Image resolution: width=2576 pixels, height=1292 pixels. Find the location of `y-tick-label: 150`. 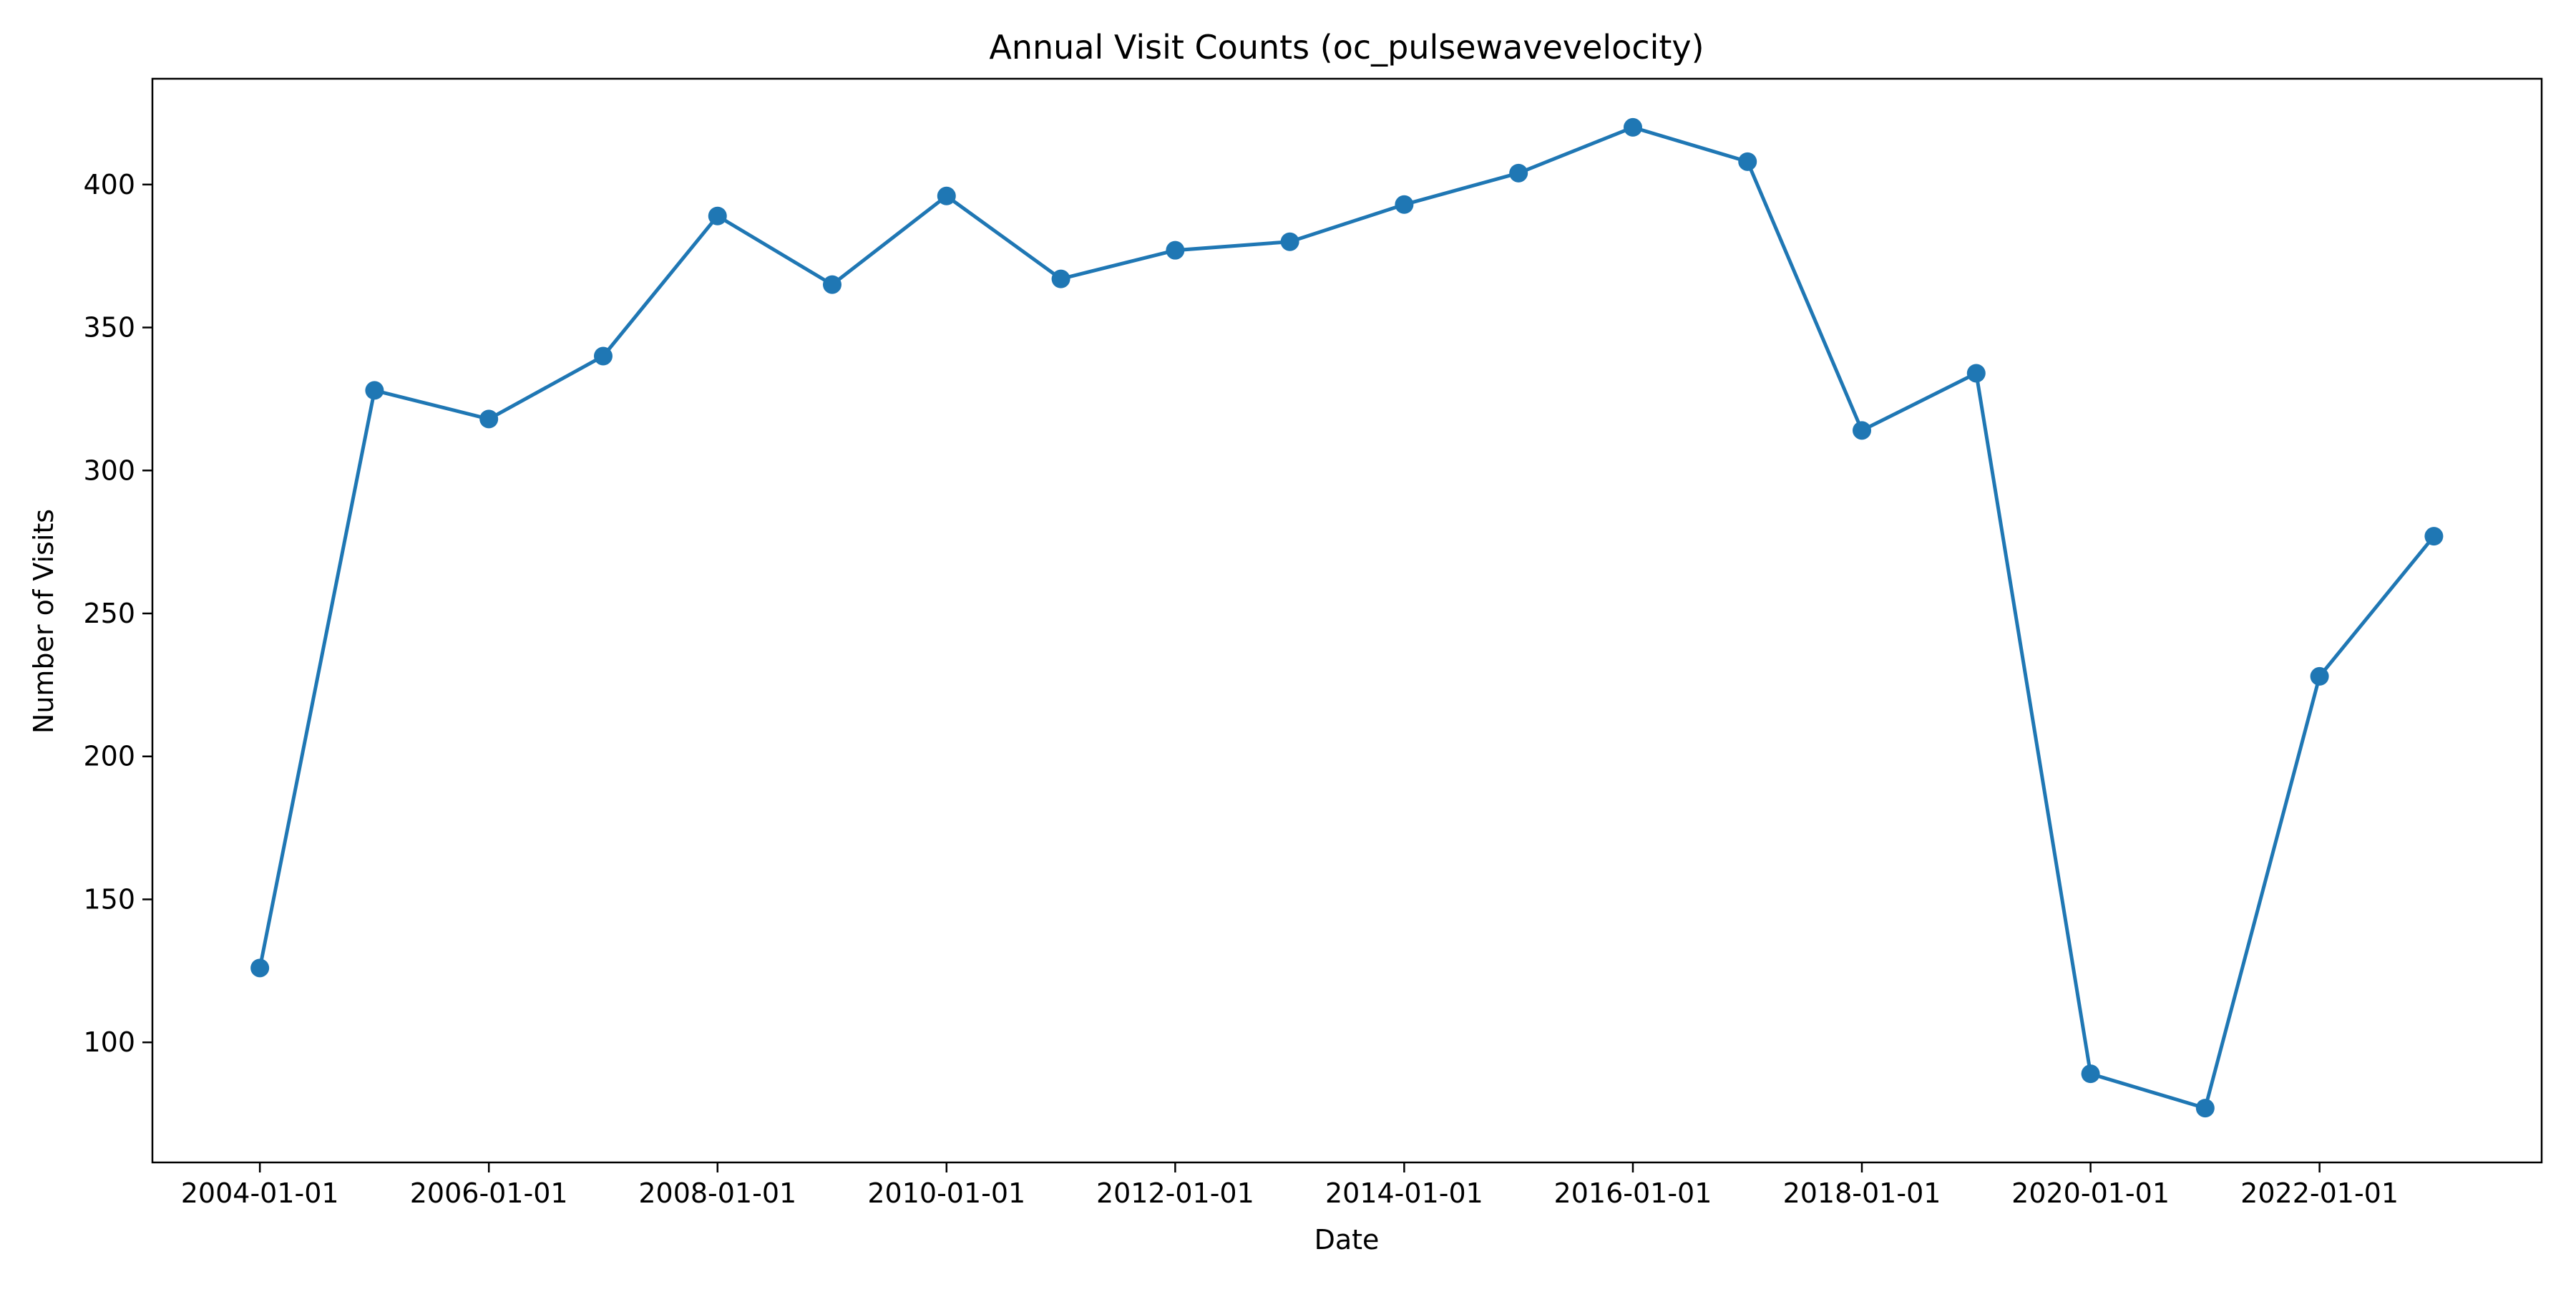

y-tick-label: 150 is located at coordinates (109, 899).